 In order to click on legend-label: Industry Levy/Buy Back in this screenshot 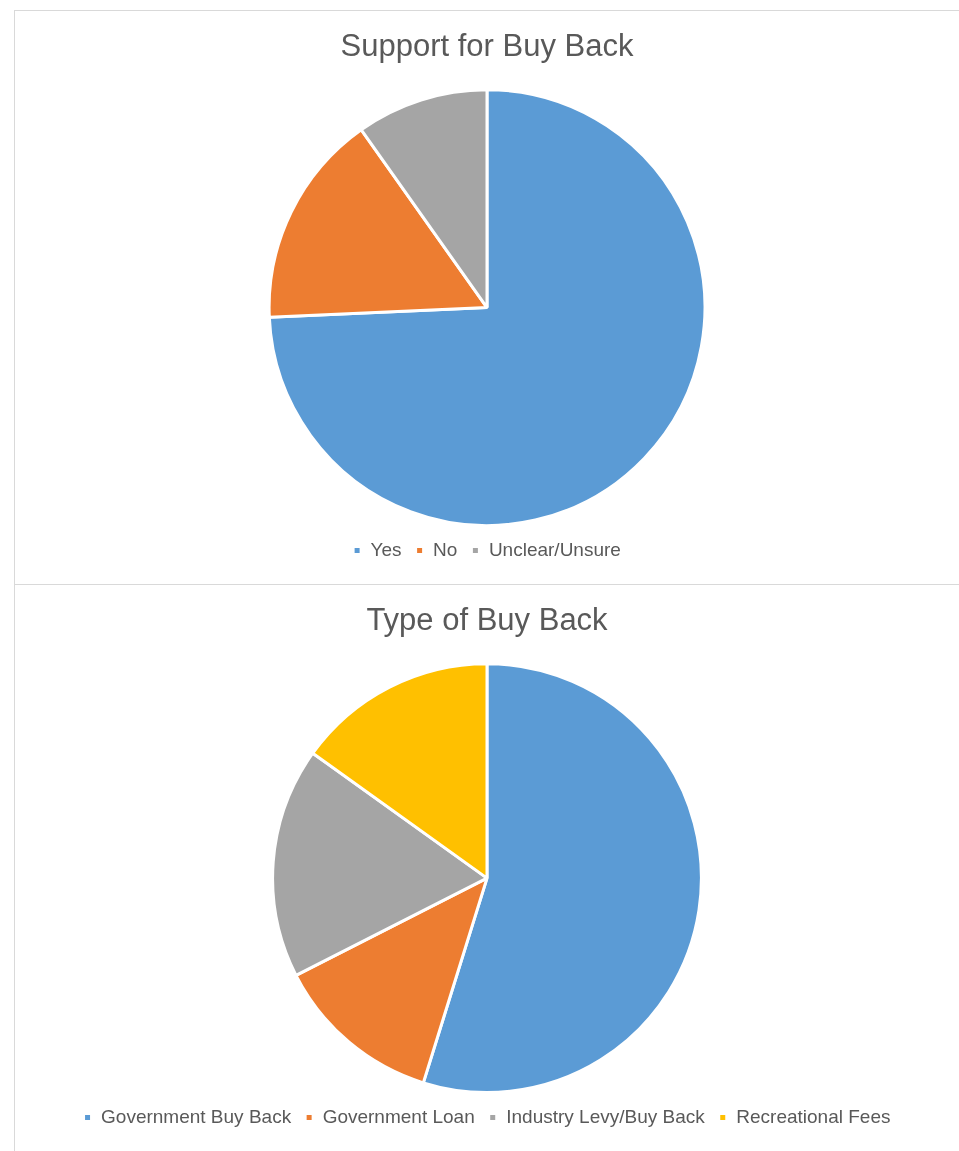, I will do `click(606, 1116)`.